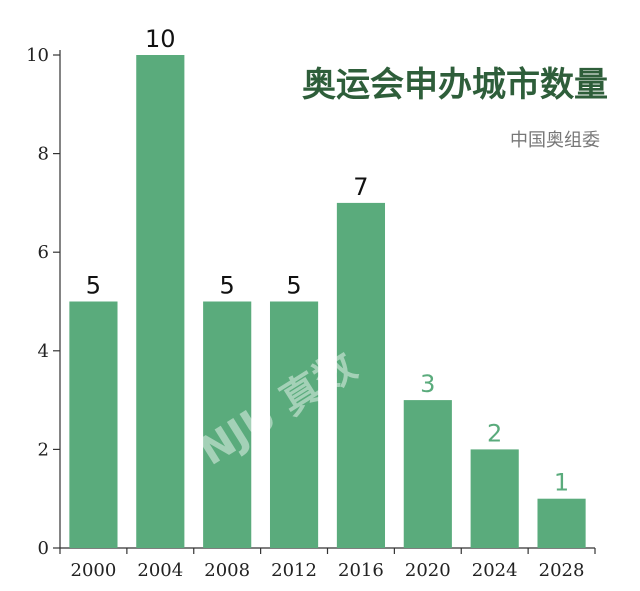 This screenshot has width=640, height=591. Describe the element at coordinates (561, 483) in the screenshot. I see `value-label-2028: 1` at that location.